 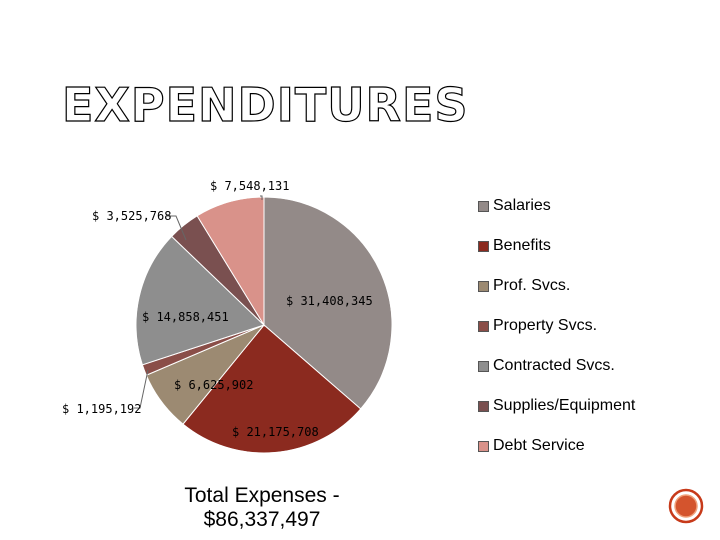 What do you see at coordinates (185, 317) in the screenshot?
I see `data-label: $ 14,858,451` at bounding box center [185, 317].